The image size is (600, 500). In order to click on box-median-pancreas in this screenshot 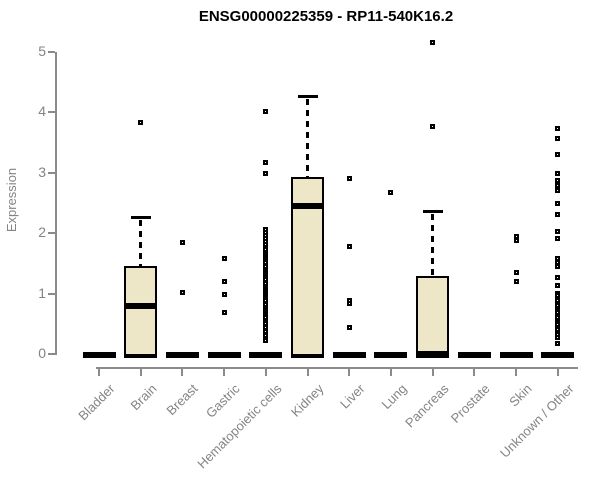, I will do `click(433, 354)`.